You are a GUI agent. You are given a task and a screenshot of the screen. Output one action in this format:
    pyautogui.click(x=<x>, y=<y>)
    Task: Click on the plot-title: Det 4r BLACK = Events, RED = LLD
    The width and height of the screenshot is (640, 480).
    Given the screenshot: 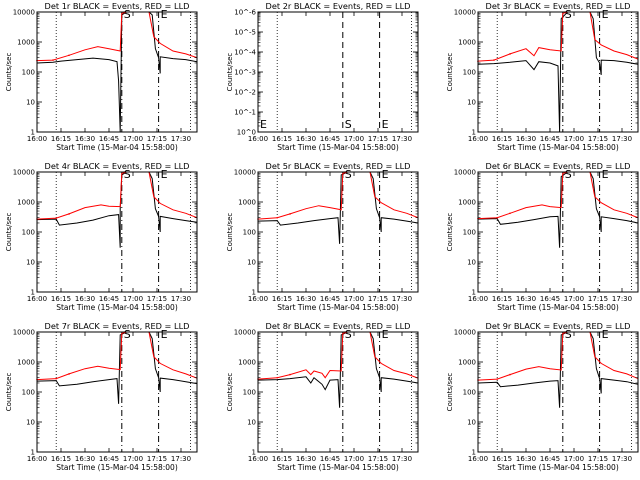 What is the action you would take?
    pyautogui.click(x=117, y=166)
    